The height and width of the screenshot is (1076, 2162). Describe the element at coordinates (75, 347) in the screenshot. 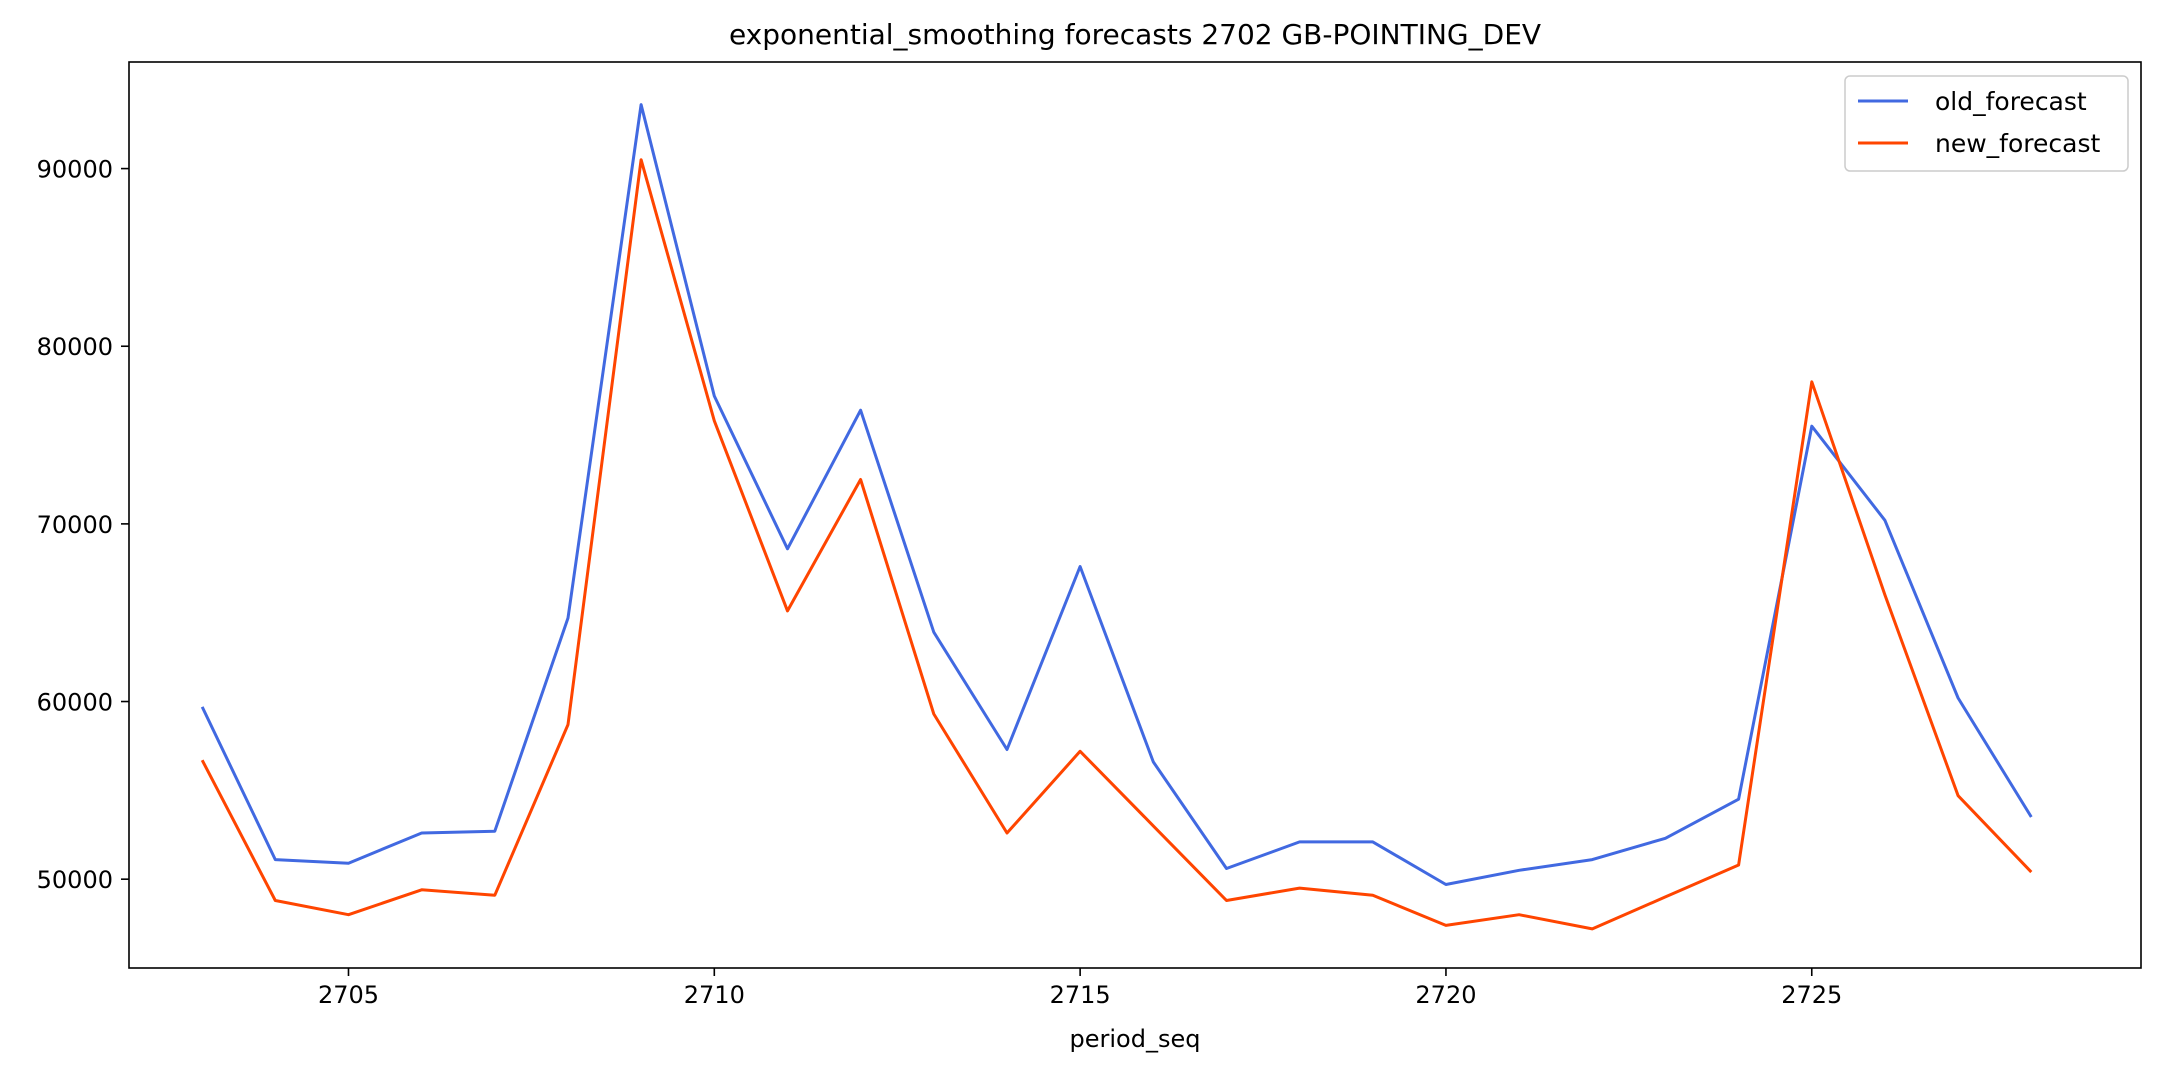

I see `y-tick-label: 80000` at that location.